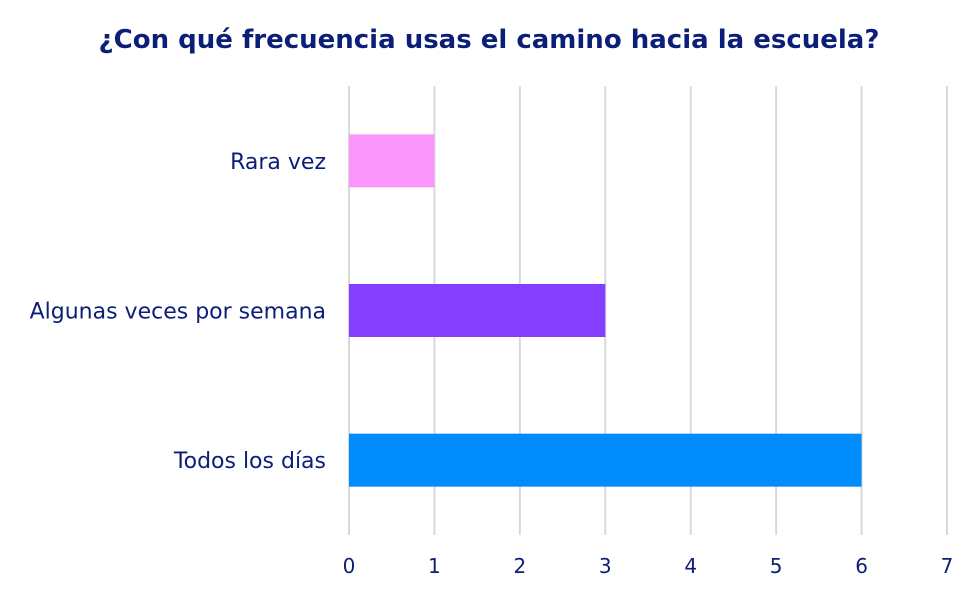 This screenshot has height=591, width=978. Describe the element at coordinates (434, 566) in the screenshot. I see `x-tick-label-1: 1` at that location.